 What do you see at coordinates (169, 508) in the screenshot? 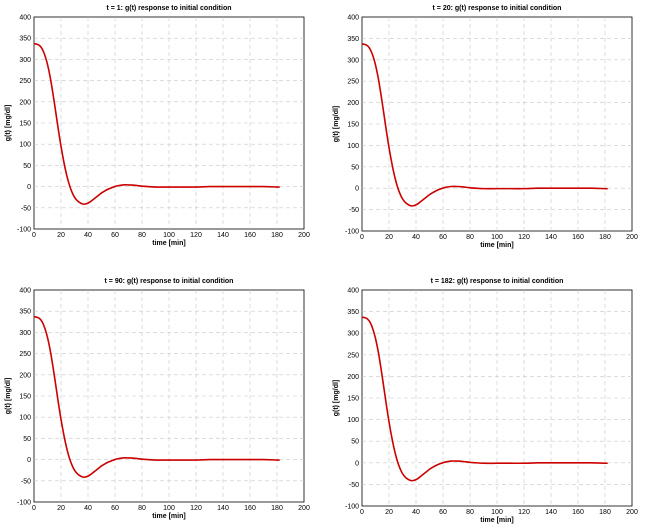
I see `x-tick-label-3: 100` at bounding box center [169, 508].